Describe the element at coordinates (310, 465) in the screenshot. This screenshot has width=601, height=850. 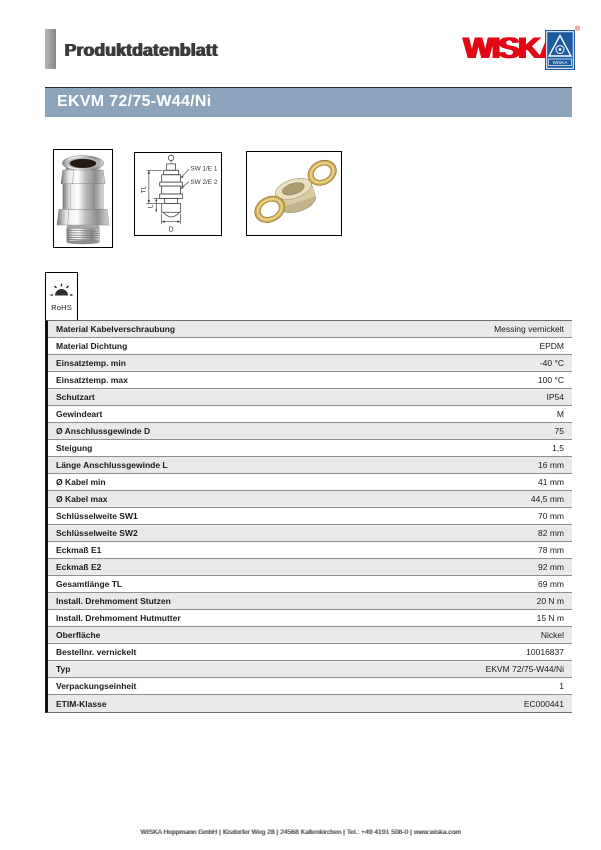
I see `spec-row: Länge Anschlussgewinde L 16 mm` at that location.